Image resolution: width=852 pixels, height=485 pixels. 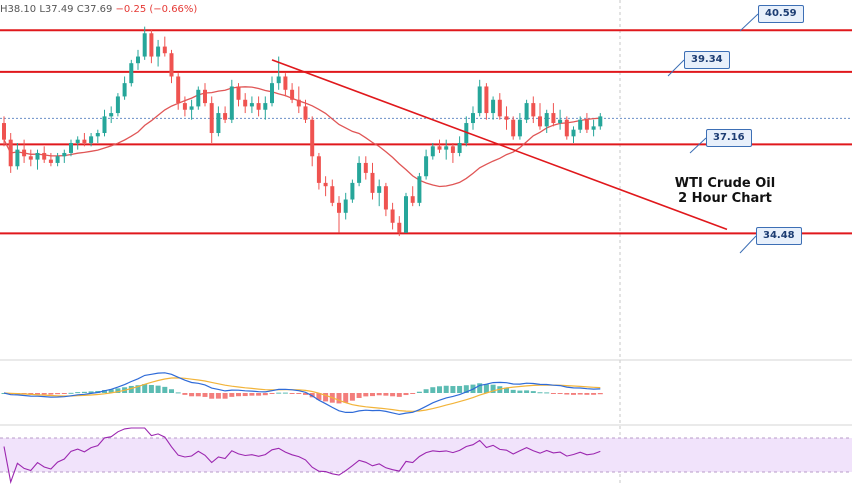 I want to click on level-label-39-34: 39.34, so click(x=707, y=60).